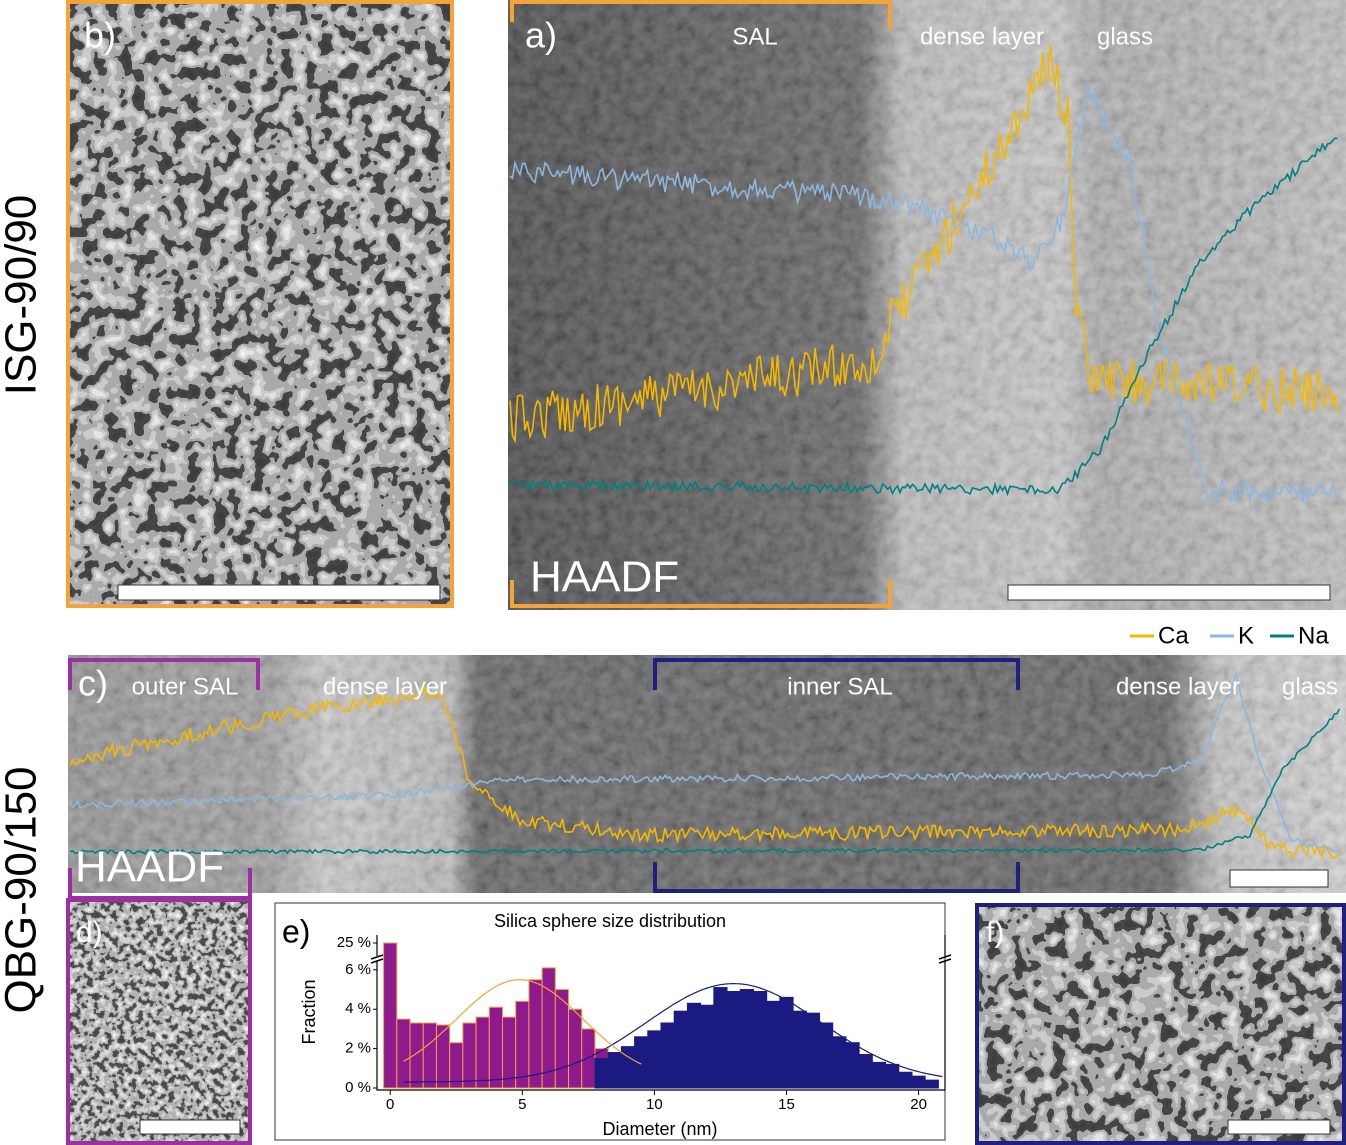 The height and width of the screenshot is (1145, 1346). I want to click on panel-label: e), so click(296, 931).